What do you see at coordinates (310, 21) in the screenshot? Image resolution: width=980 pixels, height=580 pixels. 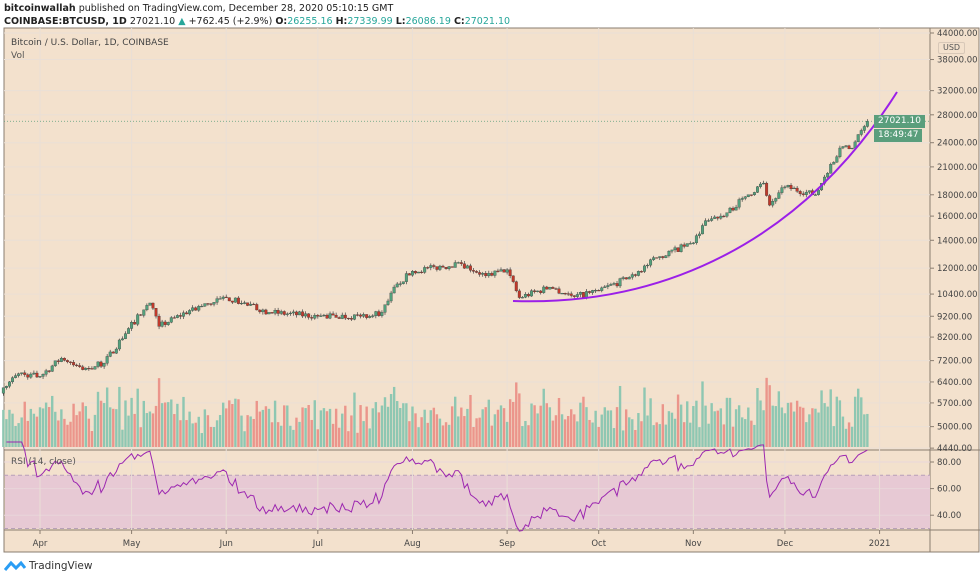 I see `open-value: 26255.16` at bounding box center [310, 21].